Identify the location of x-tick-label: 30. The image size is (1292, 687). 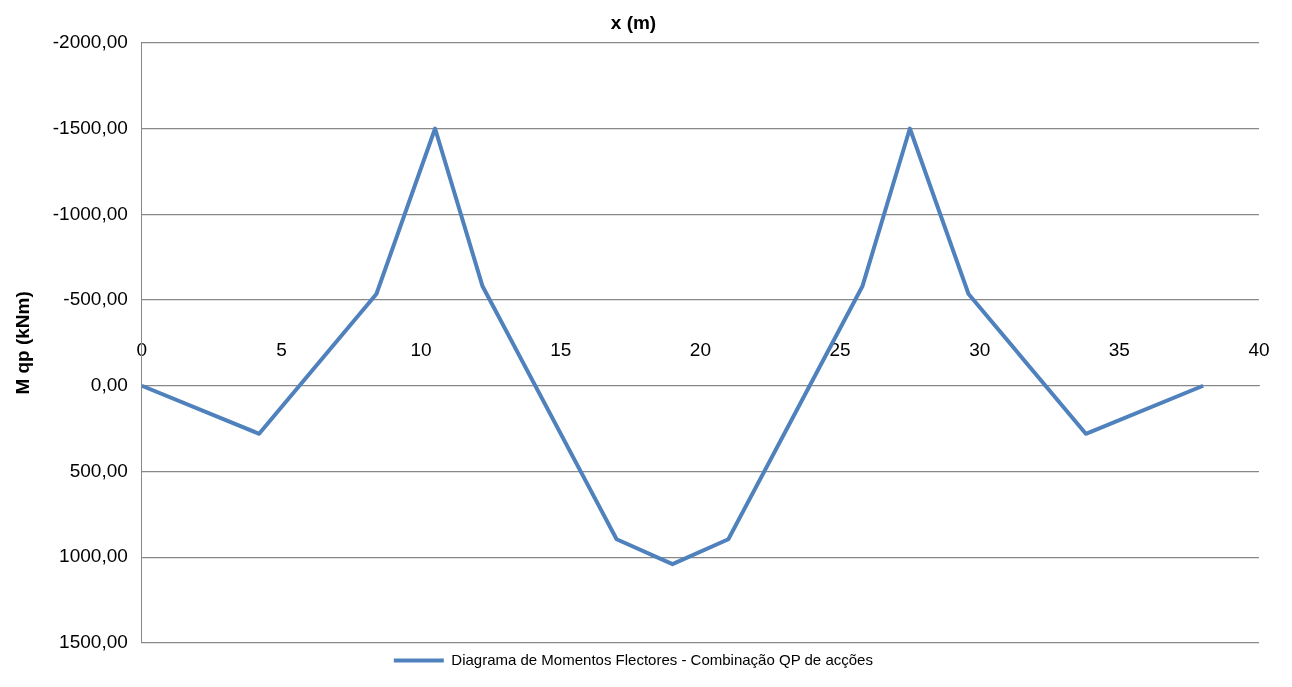
(980, 350).